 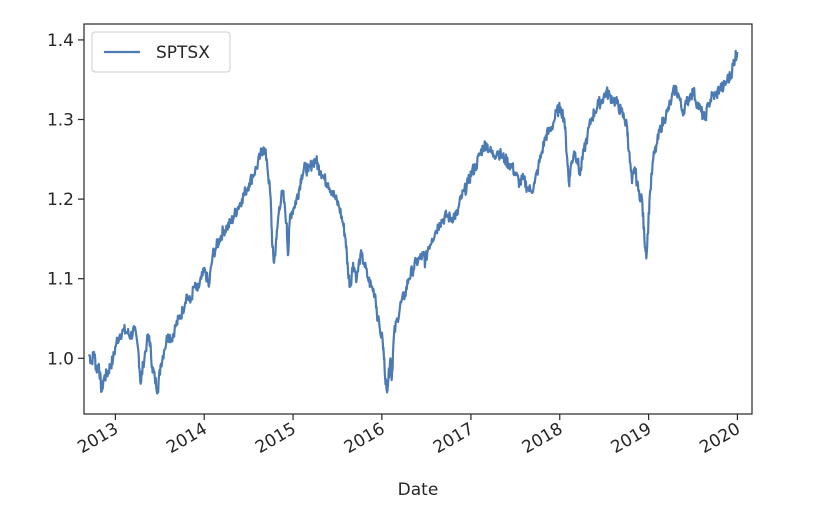 I want to click on y-tick-label: 1.3, so click(x=60, y=121).